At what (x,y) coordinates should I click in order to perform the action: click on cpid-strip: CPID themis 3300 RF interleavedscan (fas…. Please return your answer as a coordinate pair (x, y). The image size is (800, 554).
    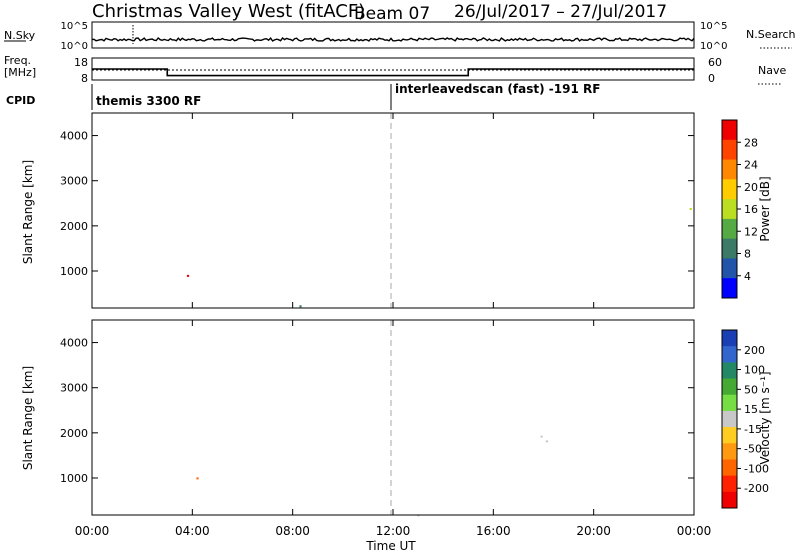
    Looking at the image, I should click on (303, 96).